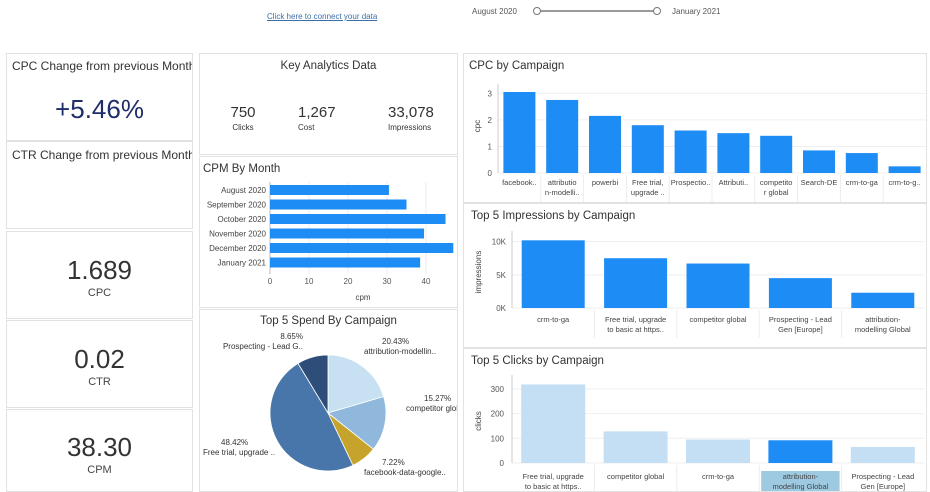  What do you see at coordinates (800, 481) in the screenshot?
I see `selected-label-background` at bounding box center [800, 481].